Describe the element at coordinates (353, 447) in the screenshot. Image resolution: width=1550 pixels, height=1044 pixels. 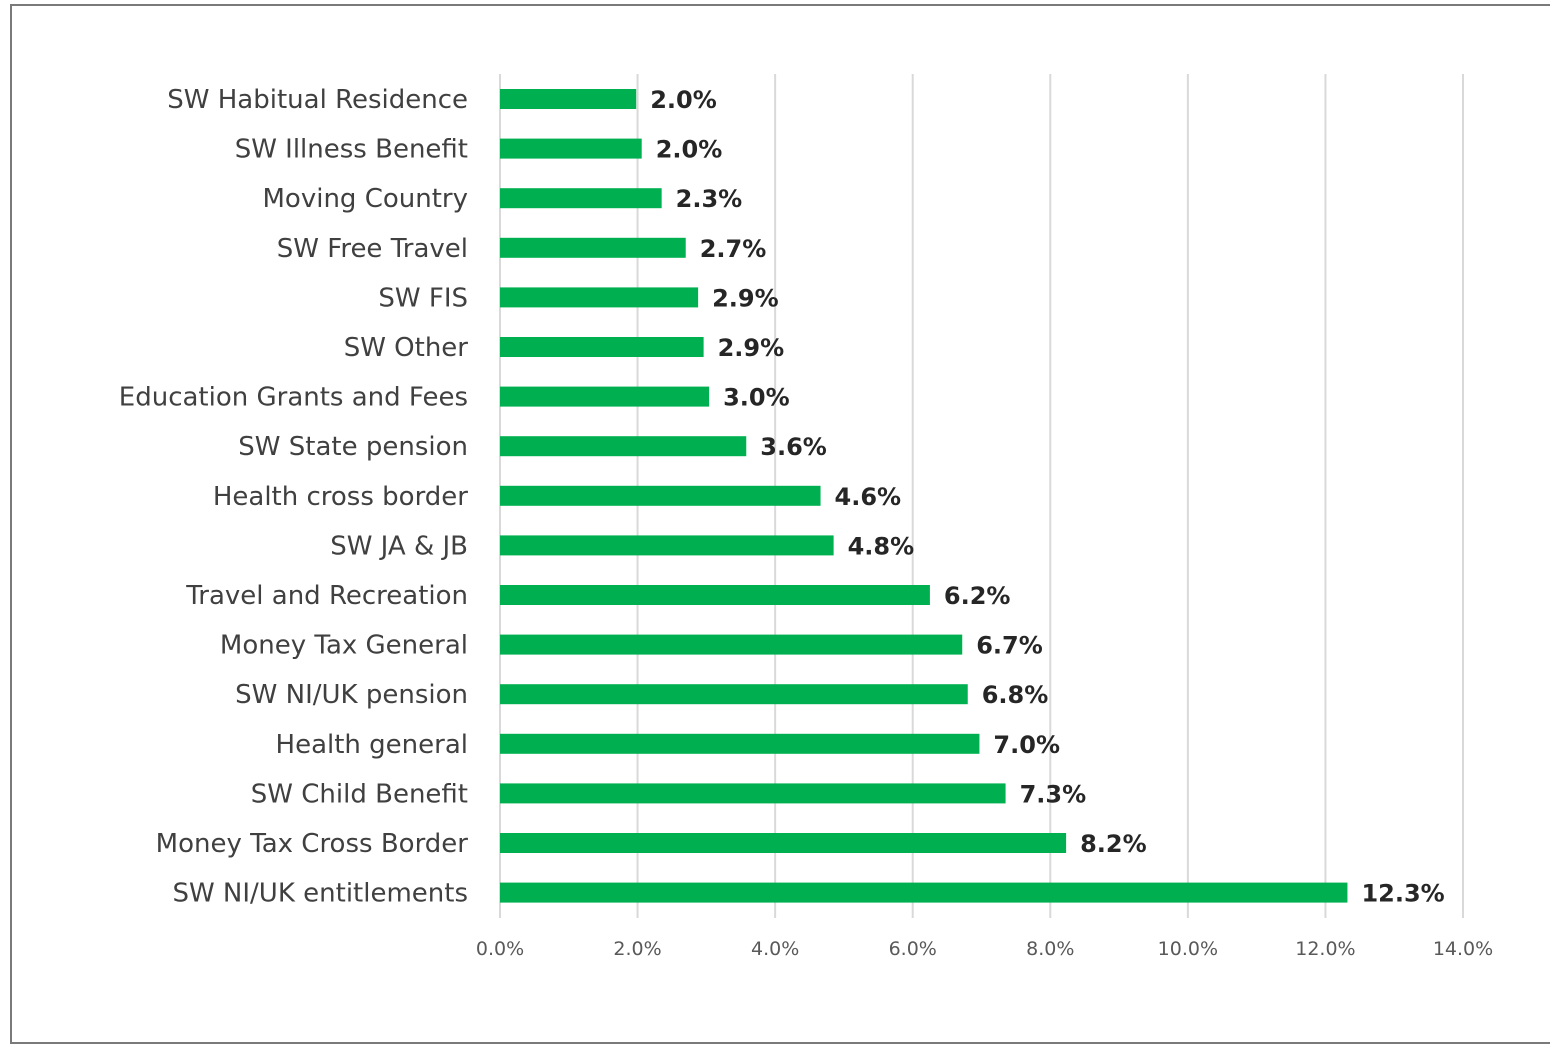
I see `category-label: SW State pension` at that location.